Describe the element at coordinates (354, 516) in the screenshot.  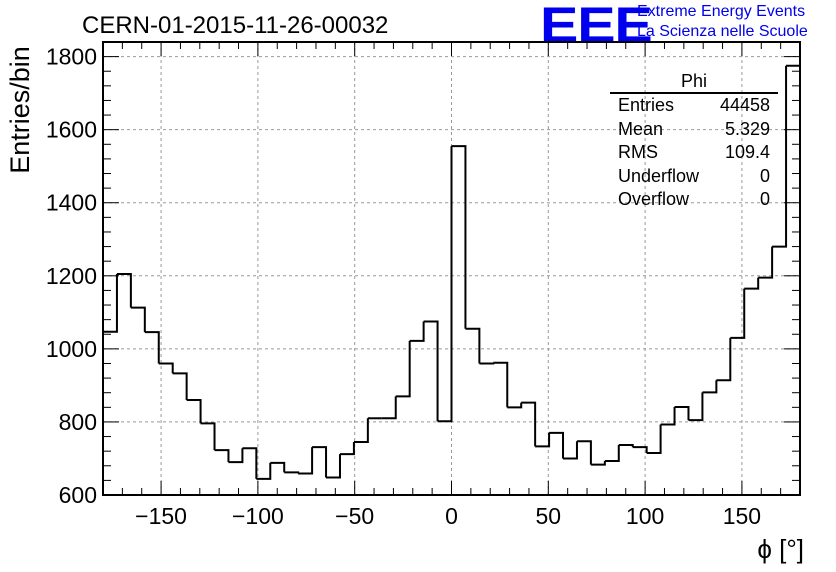
I see `x-tick-label: −50` at that location.